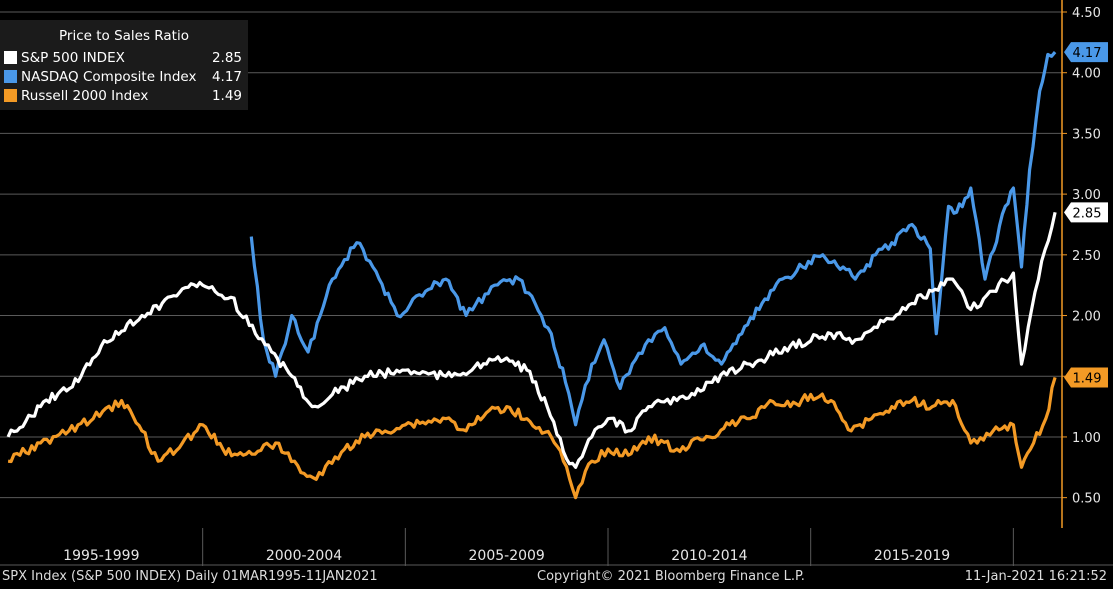 This screenshot has height=589, width=1113. Describe the element at coordinates (671, 576) in the screenshot. I see `footer-copyright: Copyright© 2021 Bloomberg Finance L.P.` at that location.